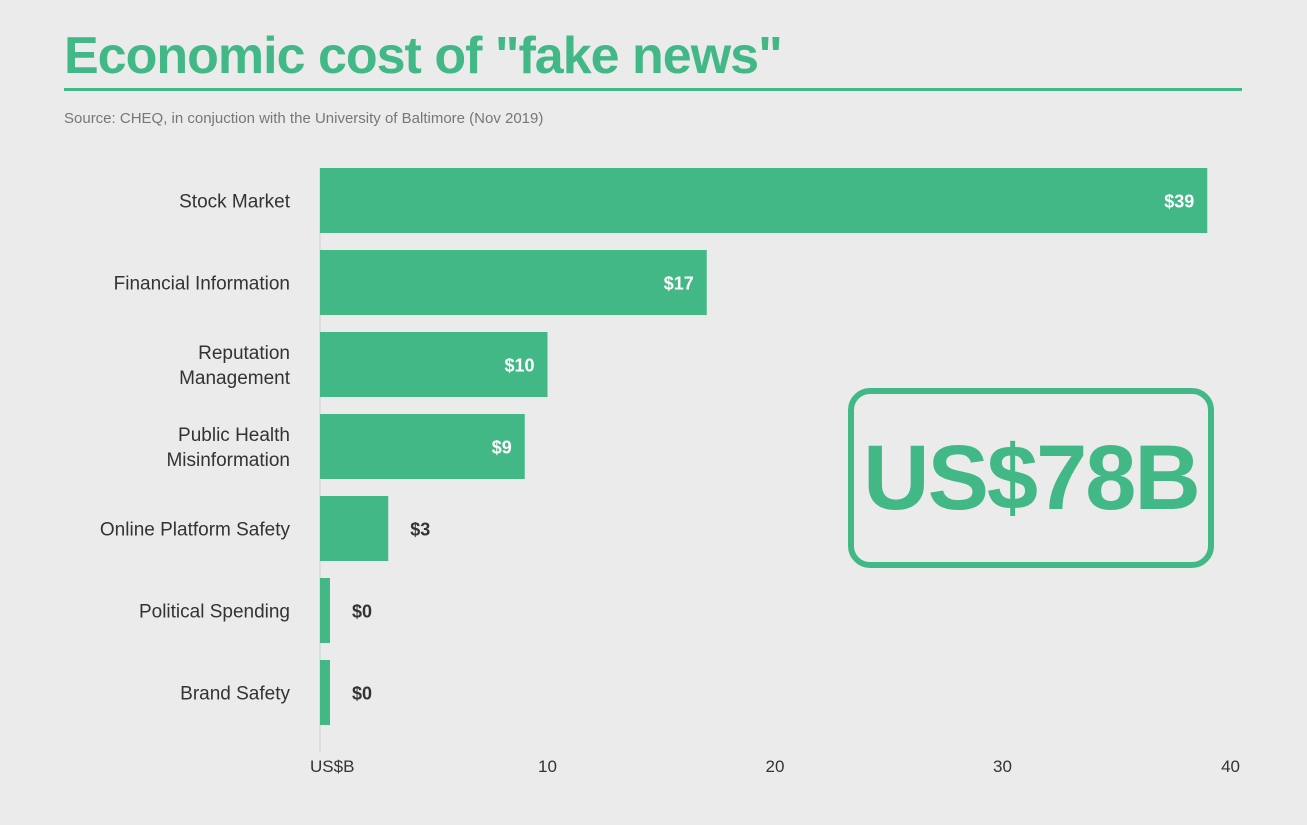 The image size is (1307, 825). Describe the element at coordinates (1230, 766) in the screenshot. I see `x-tick-label-4: 40` at that location.